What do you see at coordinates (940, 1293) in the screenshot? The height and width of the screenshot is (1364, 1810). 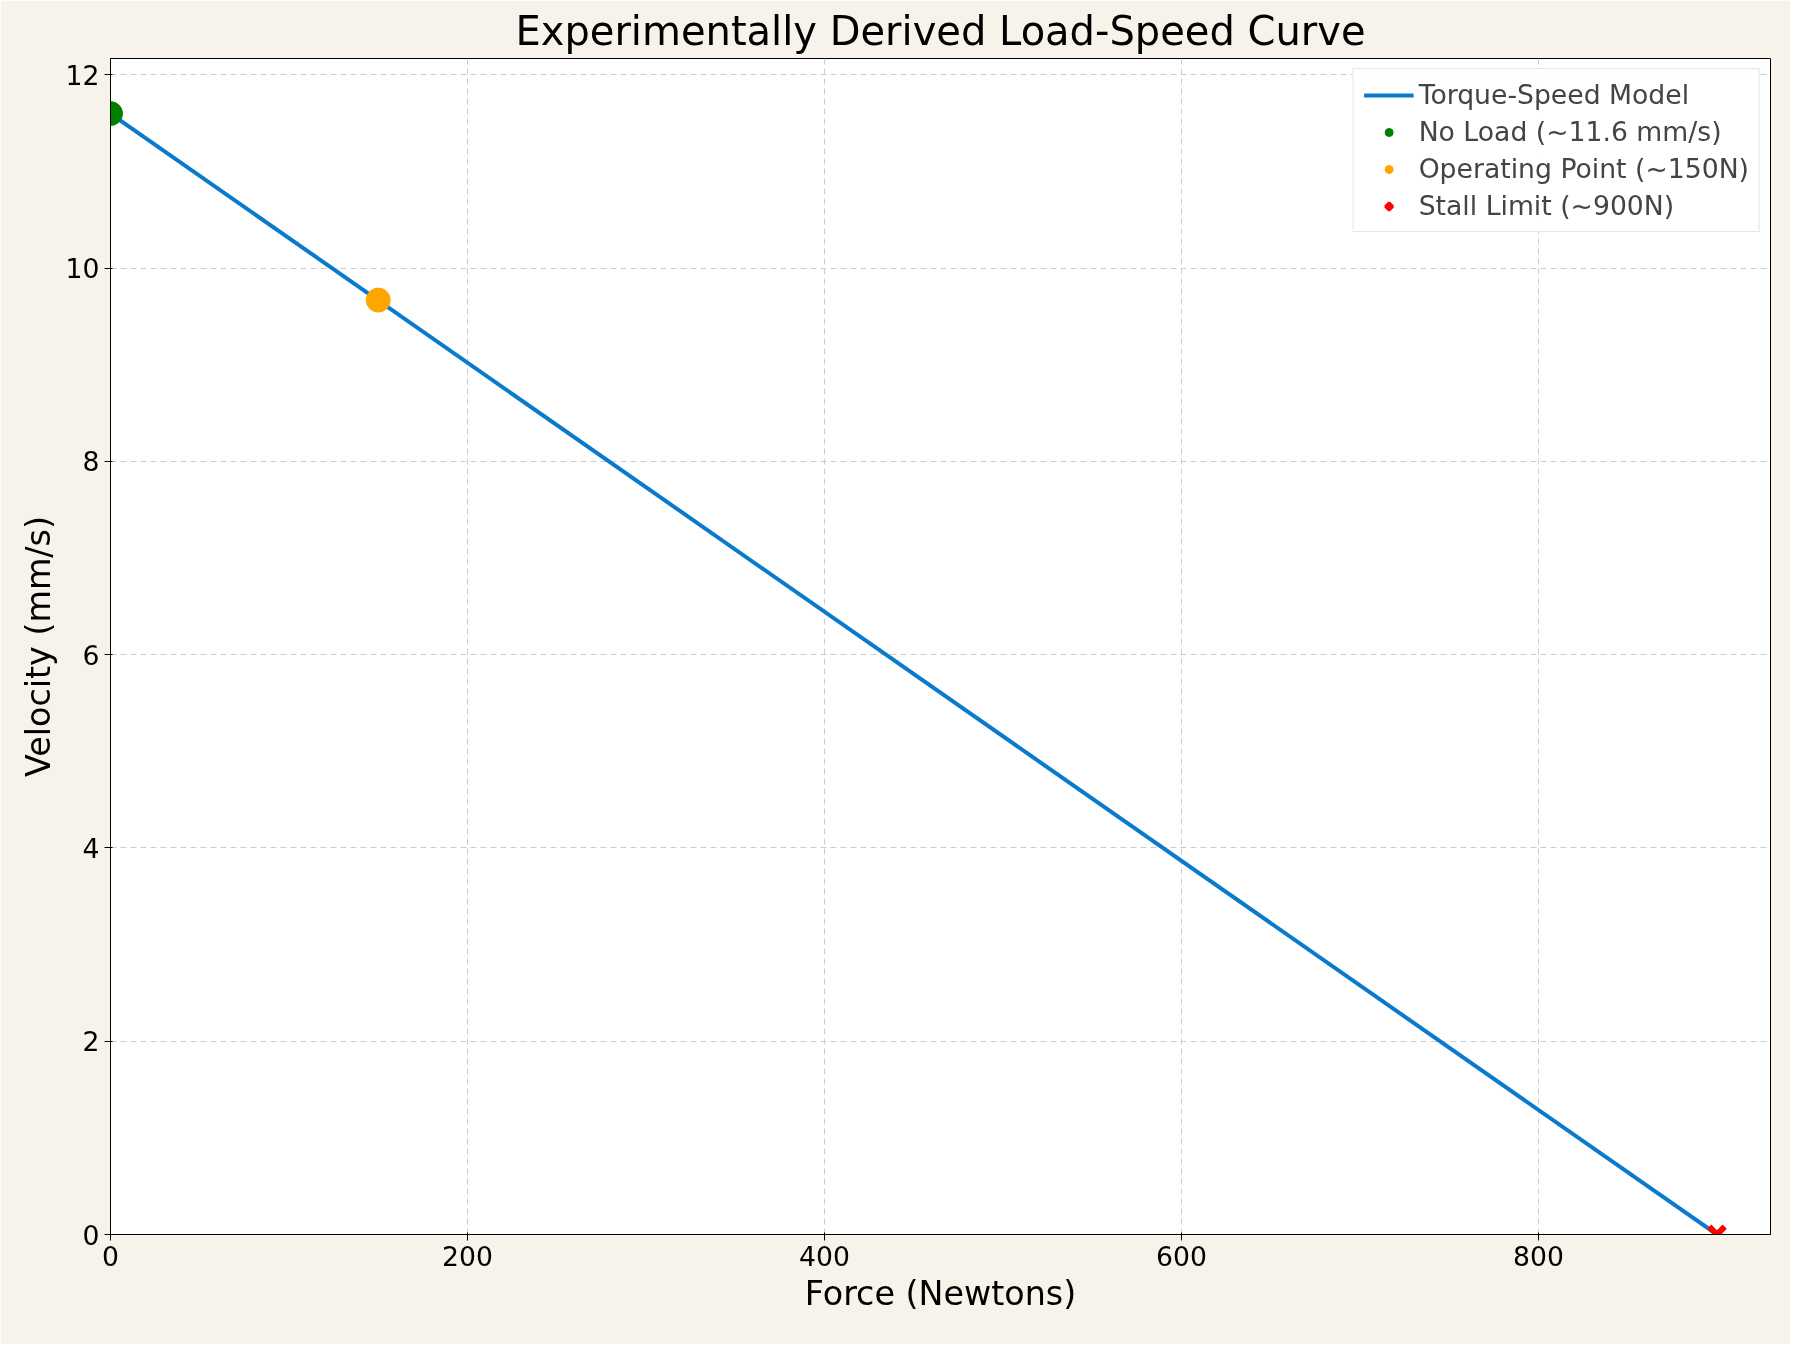 I see `x-axis-title: Force (Newtons)` at bounding box center [940, 1293].